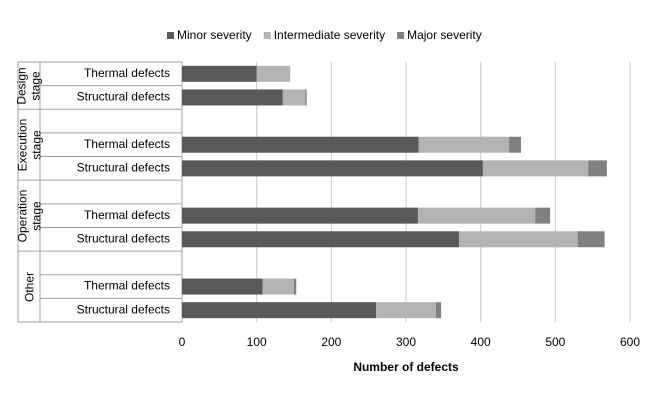 The width and height of the screenshot is (660, 393). What do you see at coordinates (630, 342) in the screenshot?
I see `x-tick-label: 600` at bounding box center [630, 342].